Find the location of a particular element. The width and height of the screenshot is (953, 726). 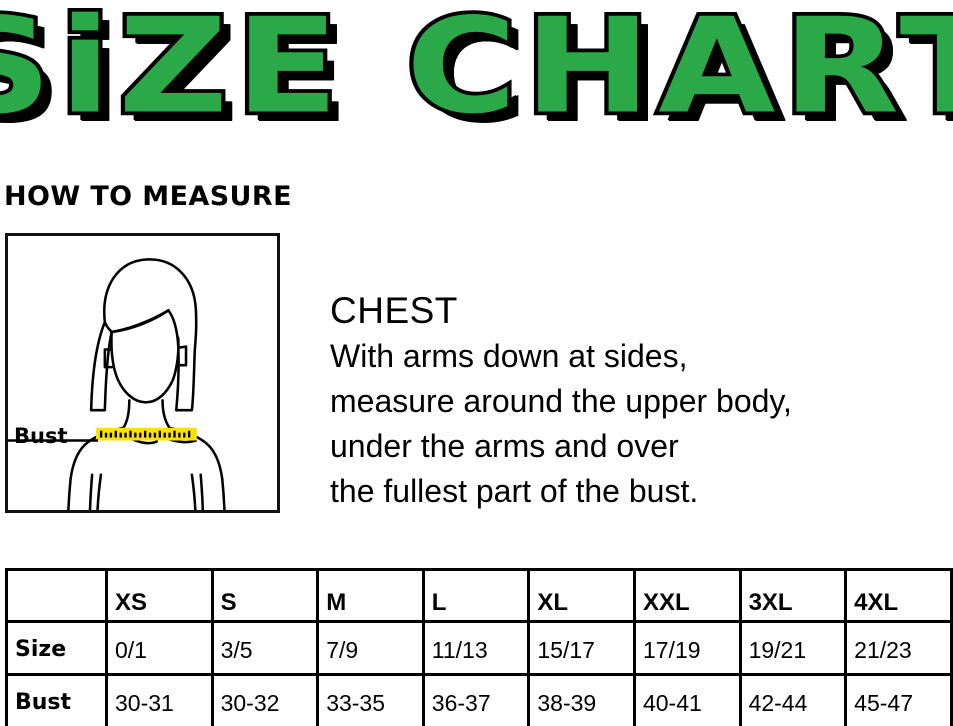

cell-bust-xxl: 40-41 is located at coordinates (687, 699).